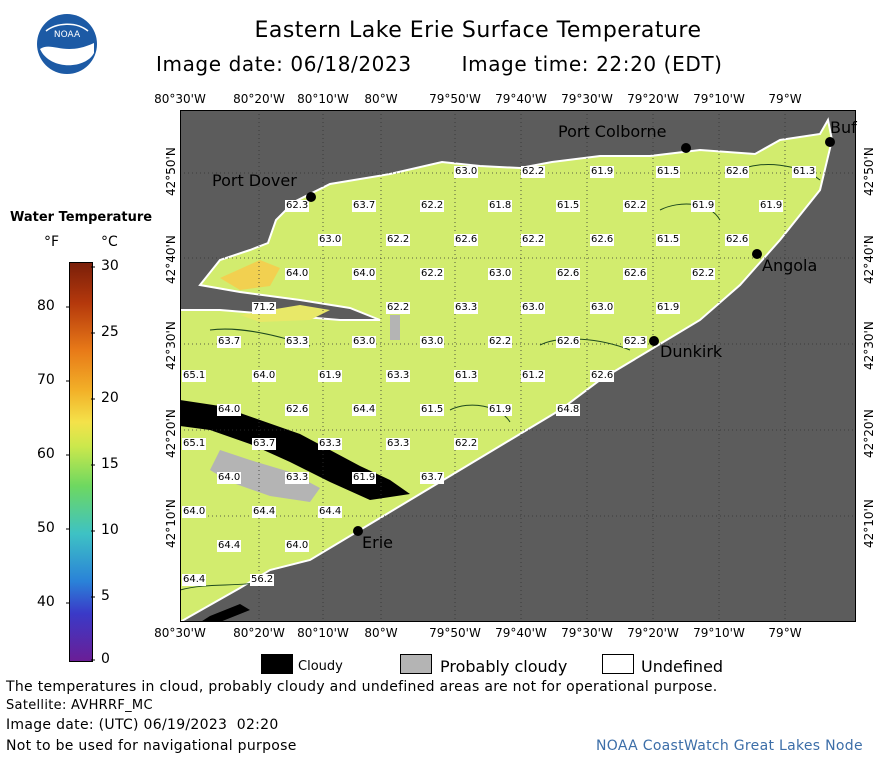 The width and height of the screenshot is (896, 763). I want to click on temp-label: 65.1, so click(194, 376).